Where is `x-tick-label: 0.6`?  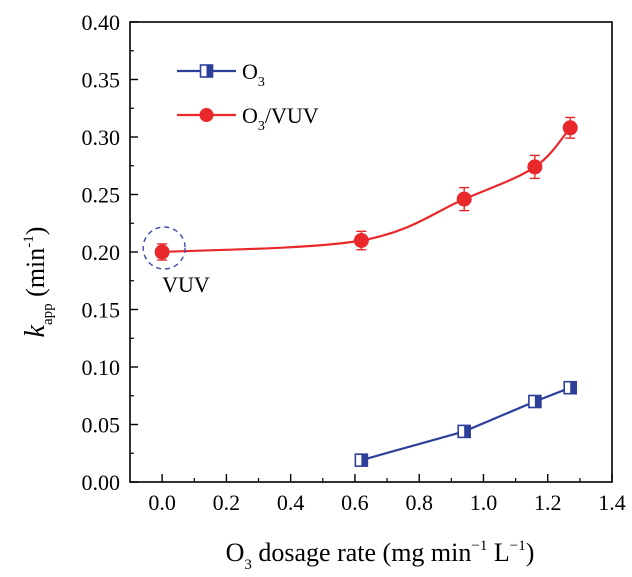 x-tick-label: 0.6 is located at coordinates (355, 502).